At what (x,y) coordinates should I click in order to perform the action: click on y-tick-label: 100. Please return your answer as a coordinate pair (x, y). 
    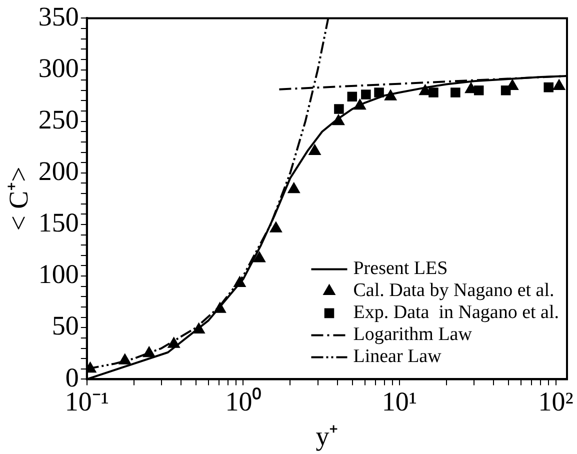
    Looking at the image, I should click on (58, 274).